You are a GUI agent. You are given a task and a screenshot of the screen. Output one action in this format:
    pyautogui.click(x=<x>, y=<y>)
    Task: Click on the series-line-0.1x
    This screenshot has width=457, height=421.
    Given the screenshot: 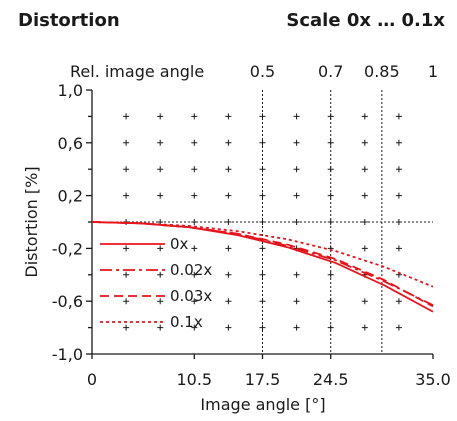 What is the action you would take?
    pyautogui.click(x=262, y=254)
    